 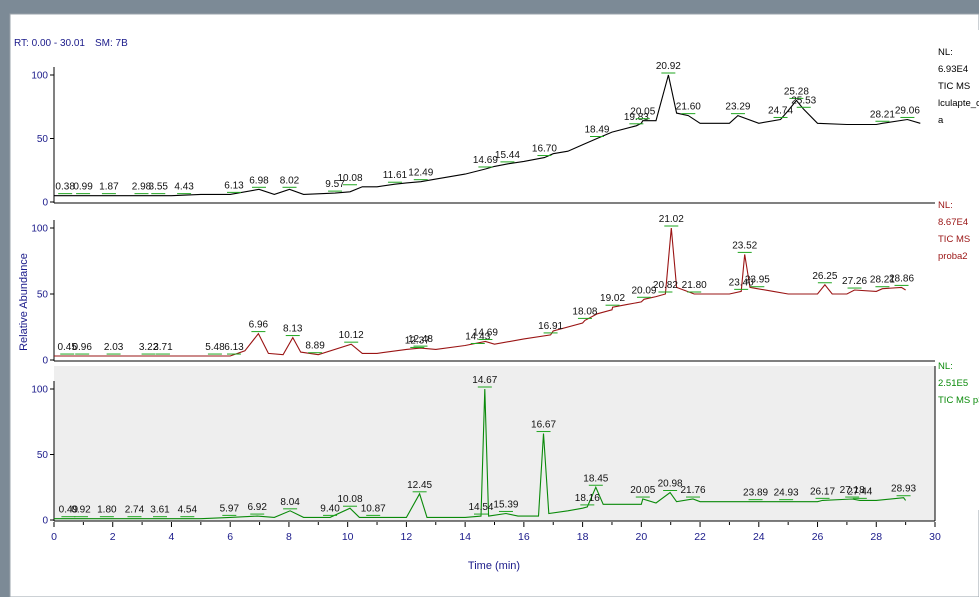 What do you see at coordinates (65, 187) in the screenshot?
I see `peak-label: 0.38` at bounding box center [65, 187].